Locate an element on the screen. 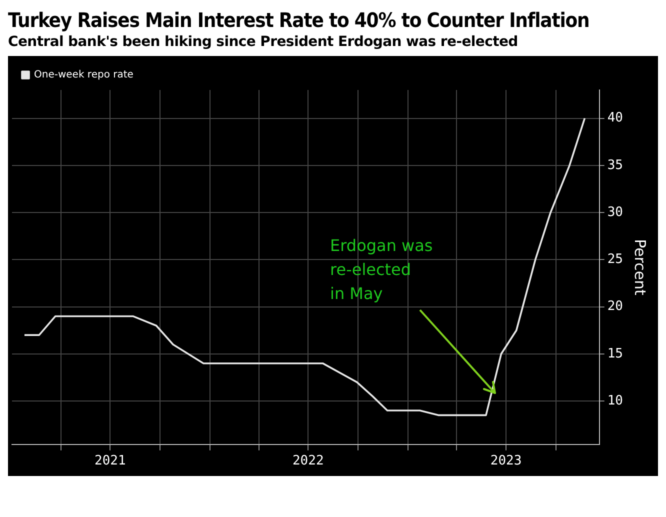 This screenshot has width=666, height=517. y-tick-label: 40 is located at coordinates (615, 118).